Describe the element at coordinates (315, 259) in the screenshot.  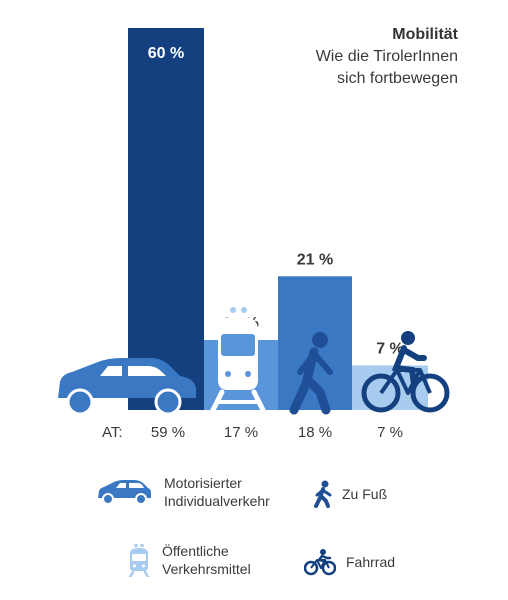
I see `value-label-walk: 21 %` at that location.